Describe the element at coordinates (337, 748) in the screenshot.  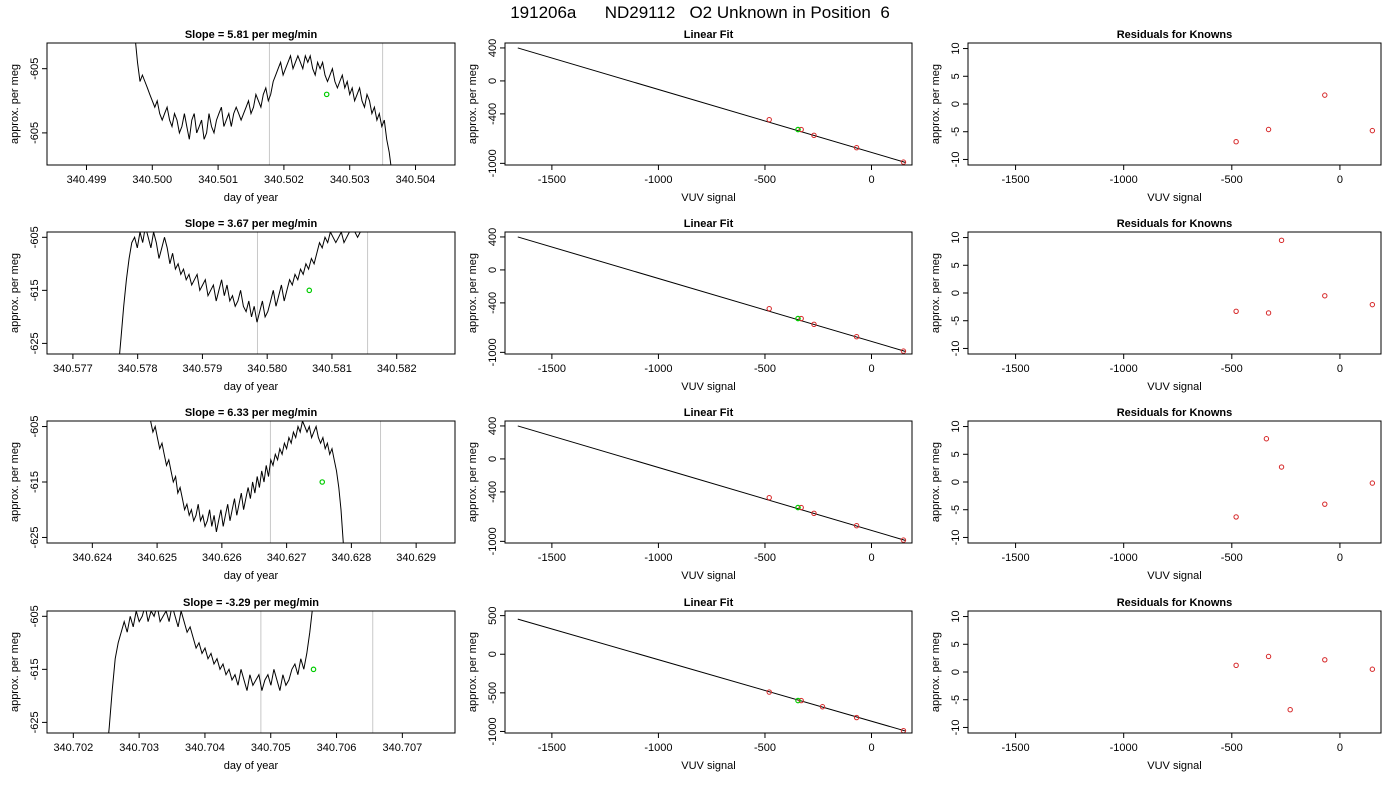
I see `x-tick-label: 340.706` at that location.